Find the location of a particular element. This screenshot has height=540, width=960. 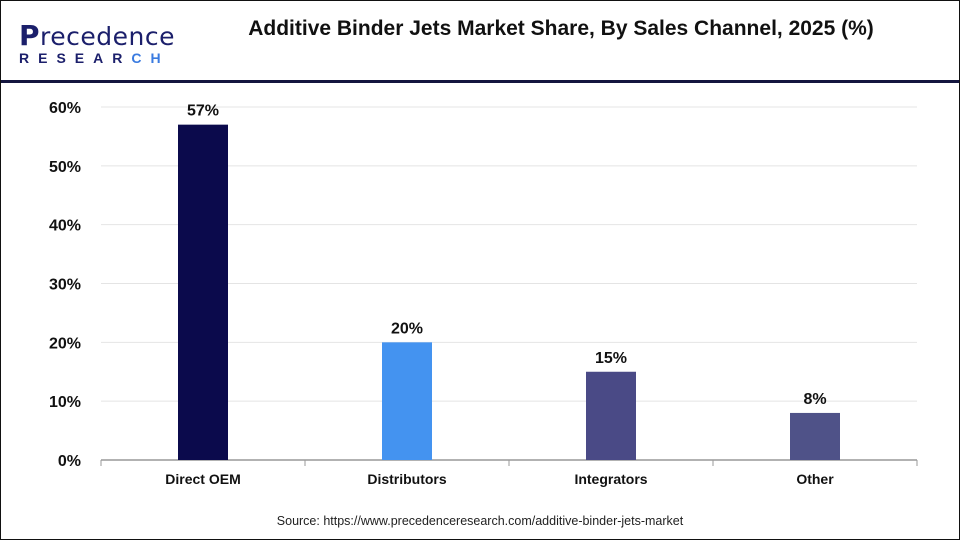

bar-distributors is located at coordinates (407, 401).